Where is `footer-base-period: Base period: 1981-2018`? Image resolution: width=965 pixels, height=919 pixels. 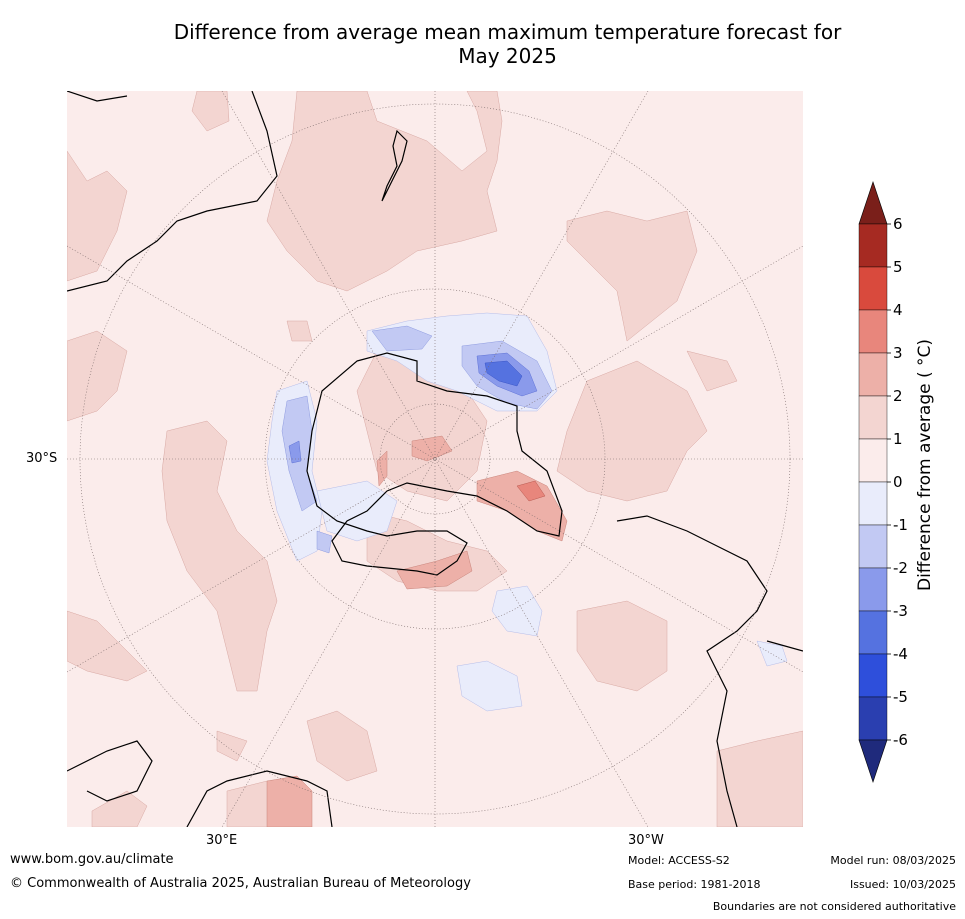 footer-base-period: Base period: 1981-2018 is located at coordinates (694, 884).